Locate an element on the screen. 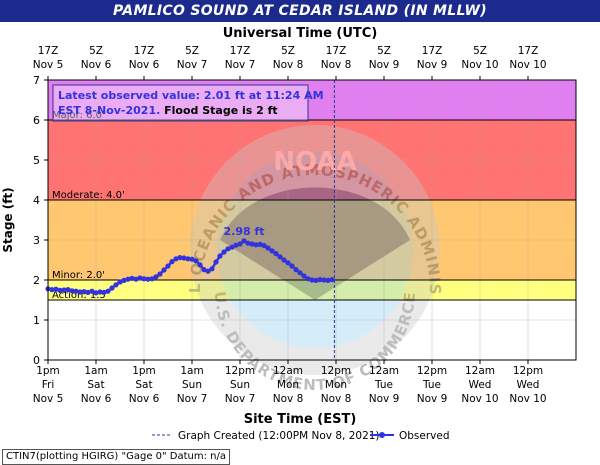 Image resolution: width=600 pixels, height=465 pixels. legend-observed-marker is located at coordinates (382, 435).